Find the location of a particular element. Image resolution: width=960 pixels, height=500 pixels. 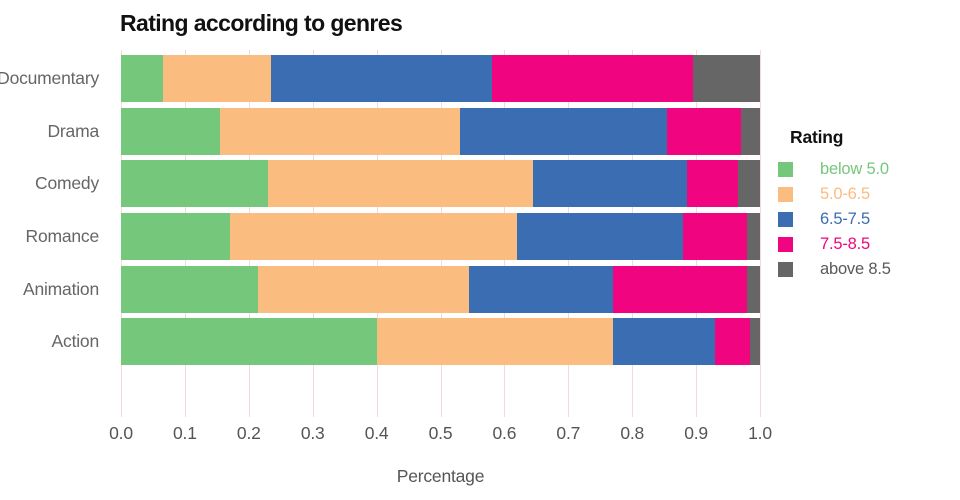

x-axis-tick-label: 0.1 is located at coordinates (185, 433).